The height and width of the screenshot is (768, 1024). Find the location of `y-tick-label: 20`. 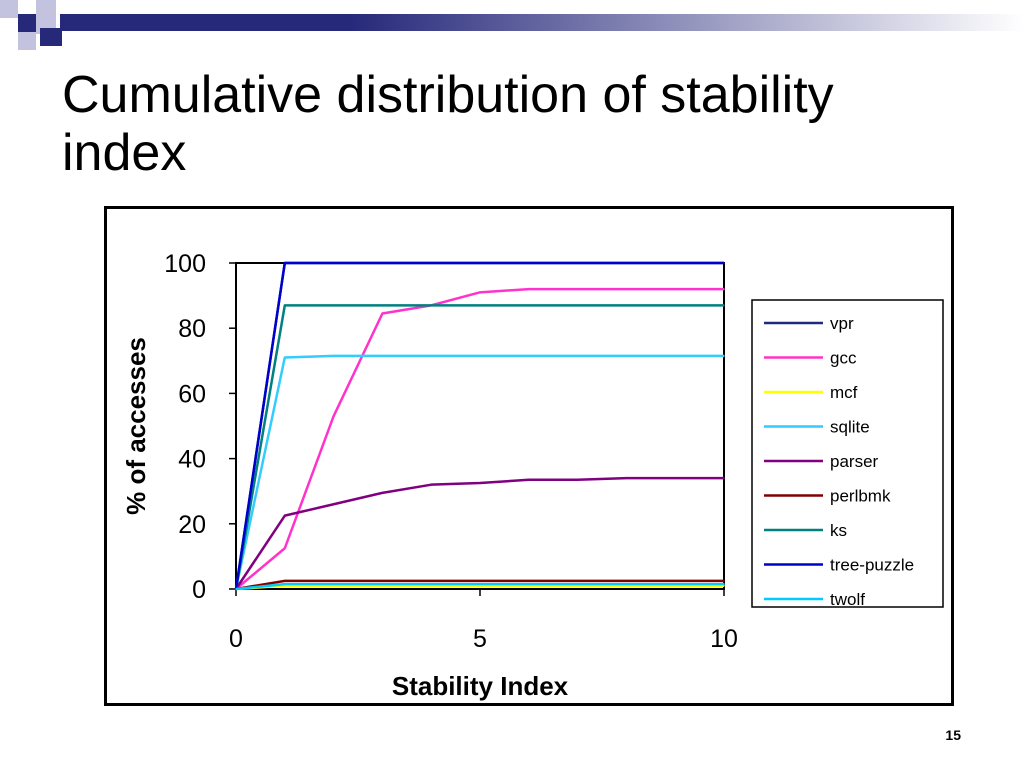

y-tick-label: 20 is located at coordinates (192, 525).